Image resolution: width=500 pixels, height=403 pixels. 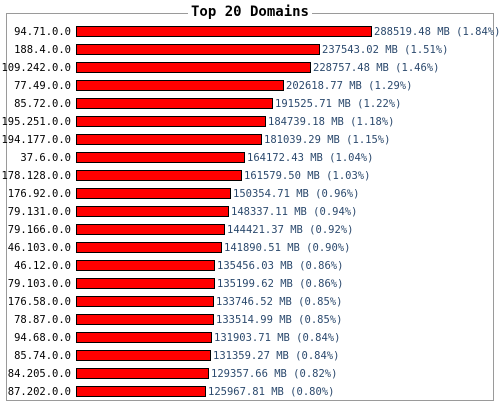 I want to click on value-label: 181039.29 MB (1.15%), so click(x=327, y=140).